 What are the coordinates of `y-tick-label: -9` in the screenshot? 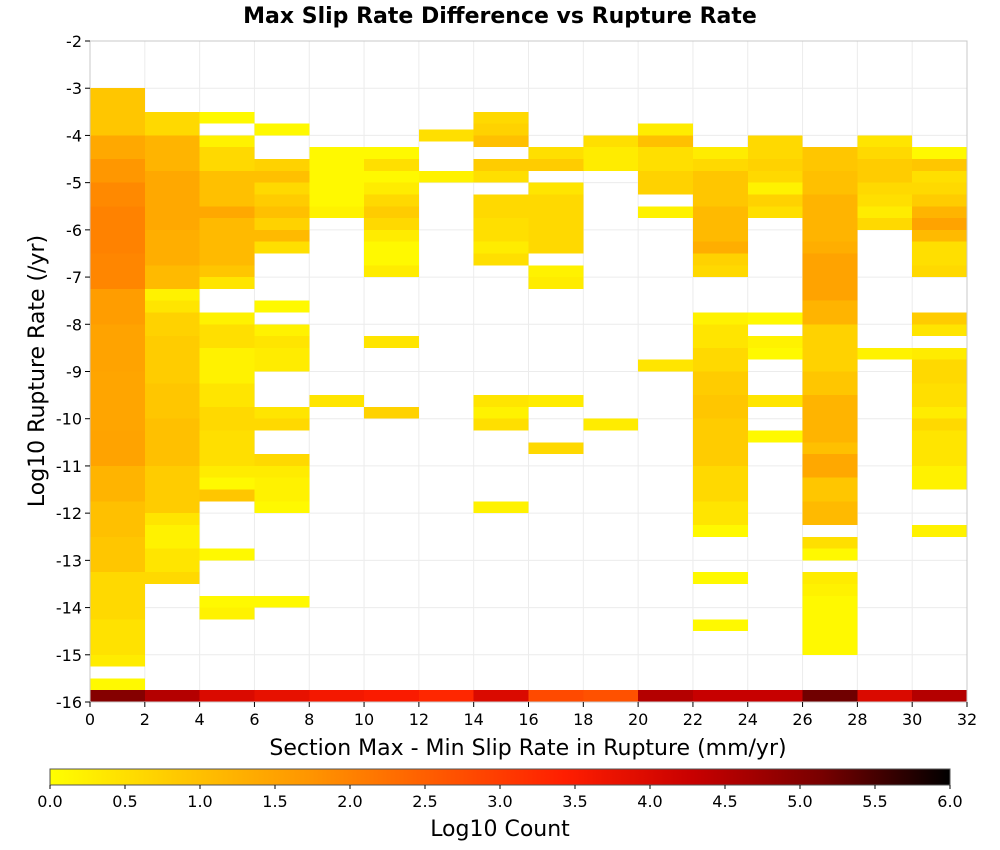 It's located at (74, 372).